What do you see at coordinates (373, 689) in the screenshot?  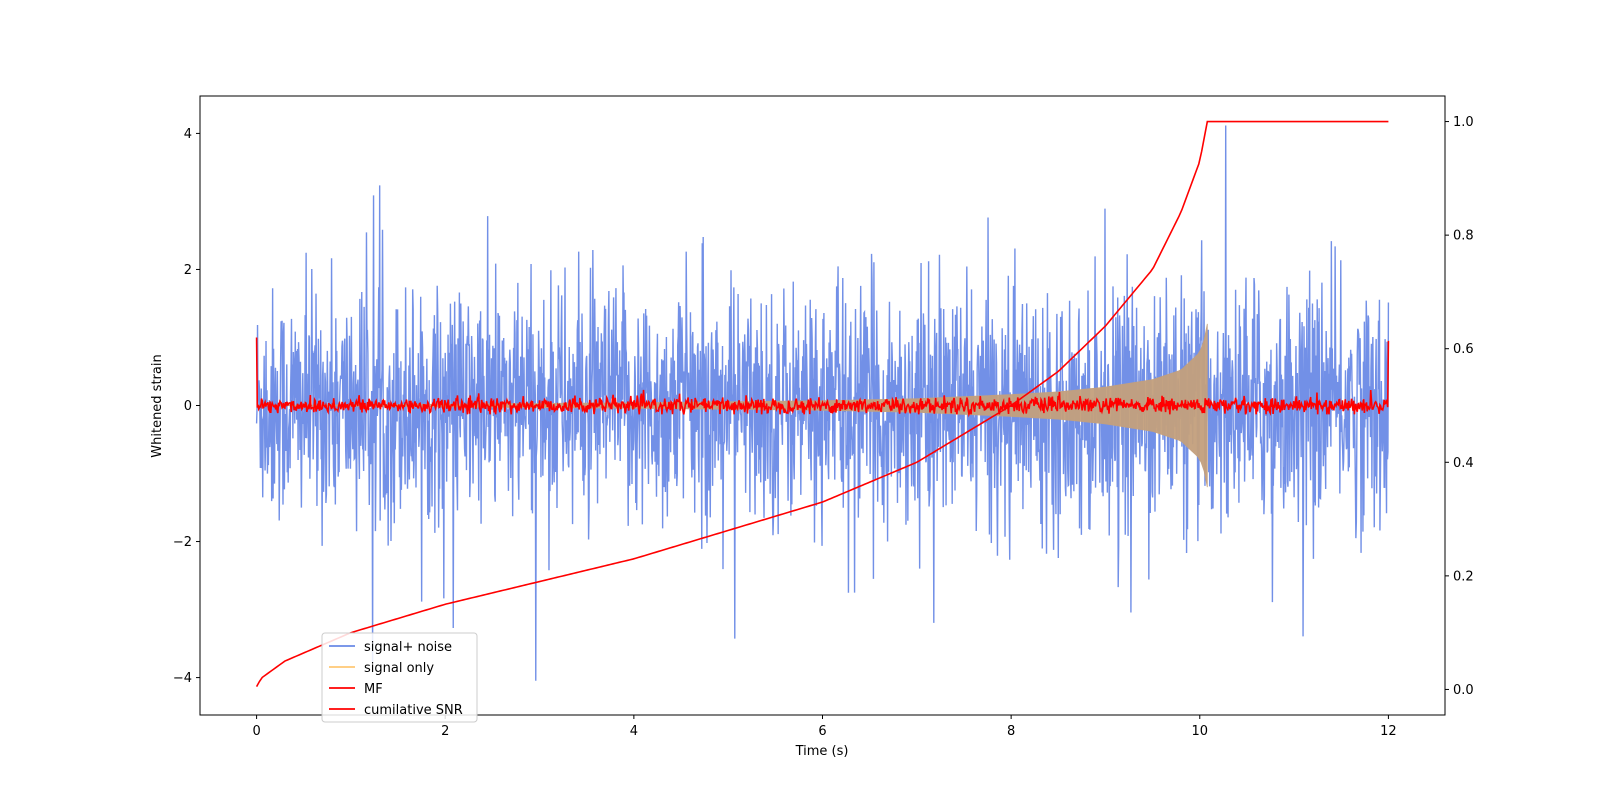 I see `legend-label: MF` at bounding box center [373, 689].